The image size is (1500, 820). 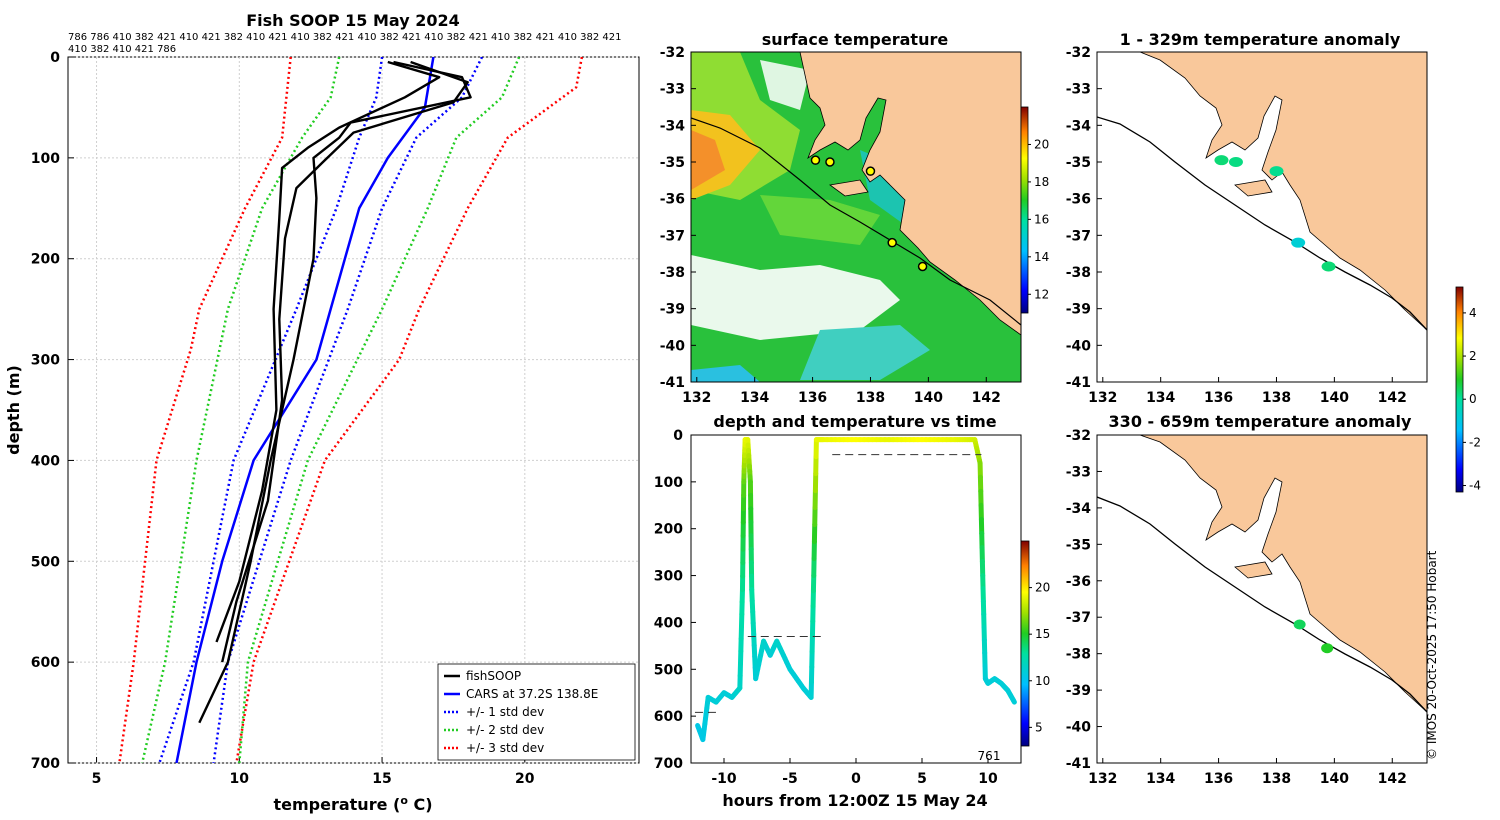 I want to click on anom2-ytick-label: -39, so click(x=1078, y=691).